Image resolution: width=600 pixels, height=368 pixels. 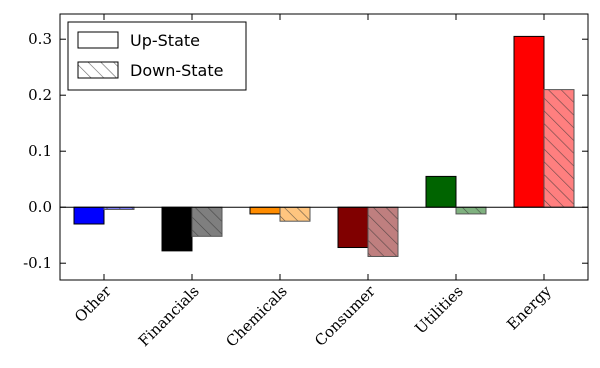 What do you see at coordinates (559, 148) in the screenshot?
I see `bar-energy-down-state-hatch` at bounding box center [559, 148].